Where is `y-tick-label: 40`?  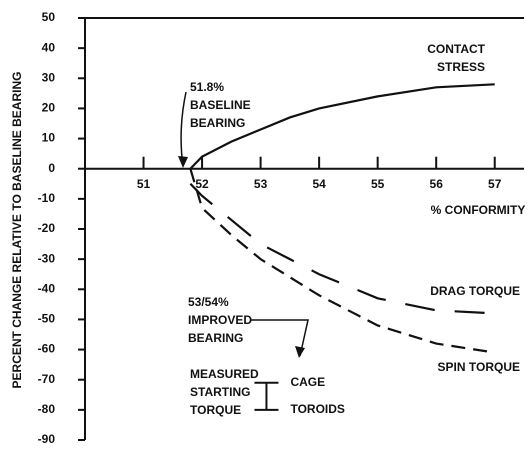 y-tick-label: 40 is located at coordinates (49, 47).